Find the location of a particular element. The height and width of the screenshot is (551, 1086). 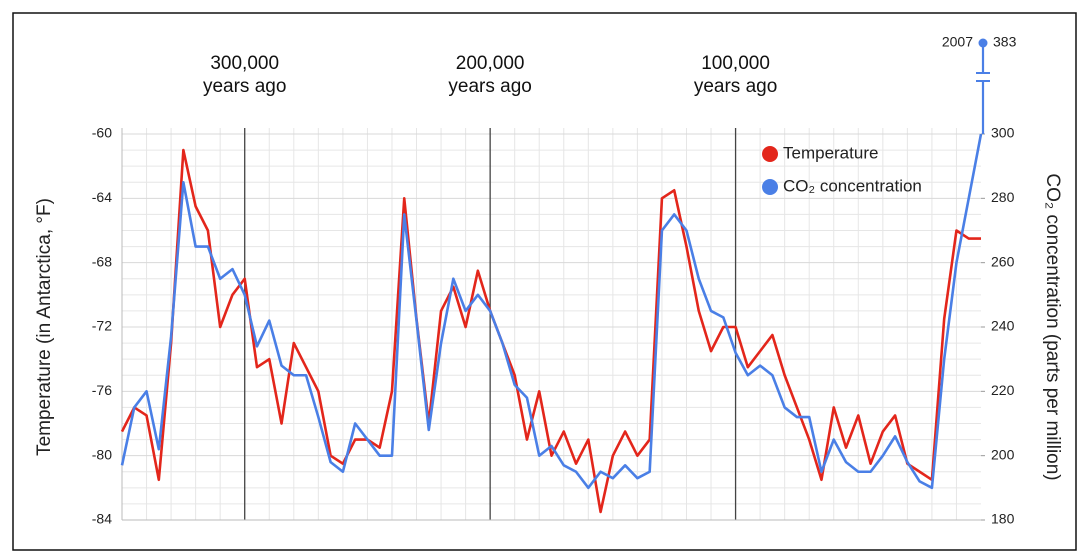

annotation-point is located at coordinates (983, 43).